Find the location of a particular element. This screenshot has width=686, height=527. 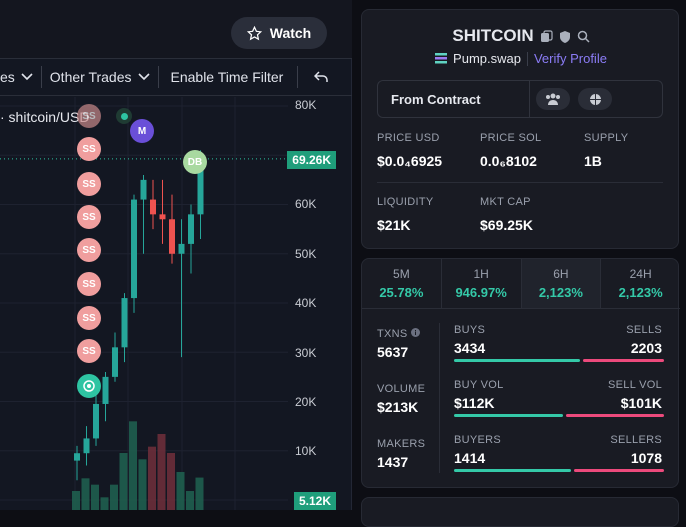

undo-icon is located at coordinates (321, 76).